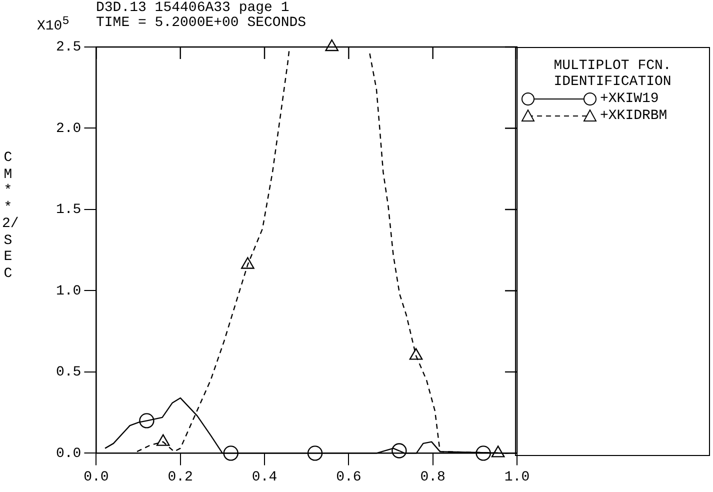  Describe the element at coordinates (69, 291) in the screenshot. I see `y-tick-label: 1.0` at that location.